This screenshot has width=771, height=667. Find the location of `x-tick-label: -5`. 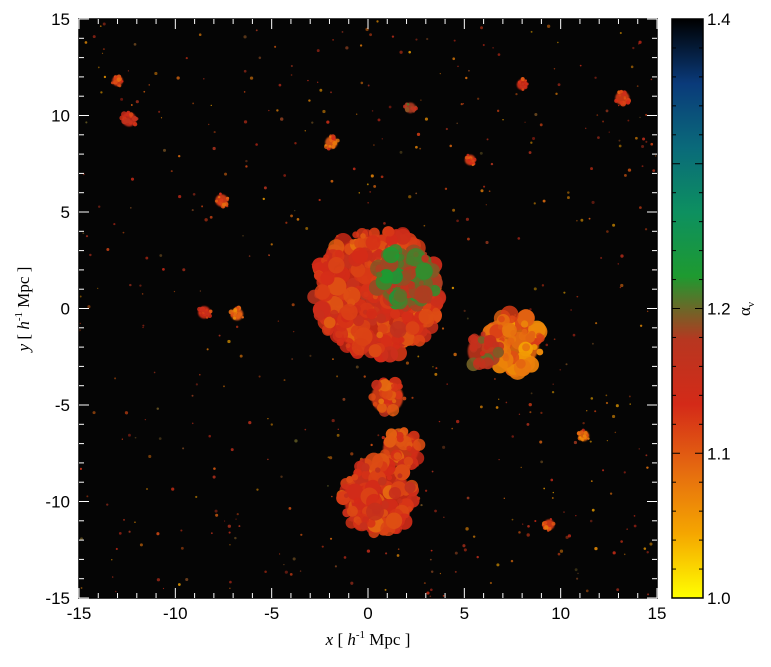

x-tick-label: -5 is located at coordinates (271, 613).